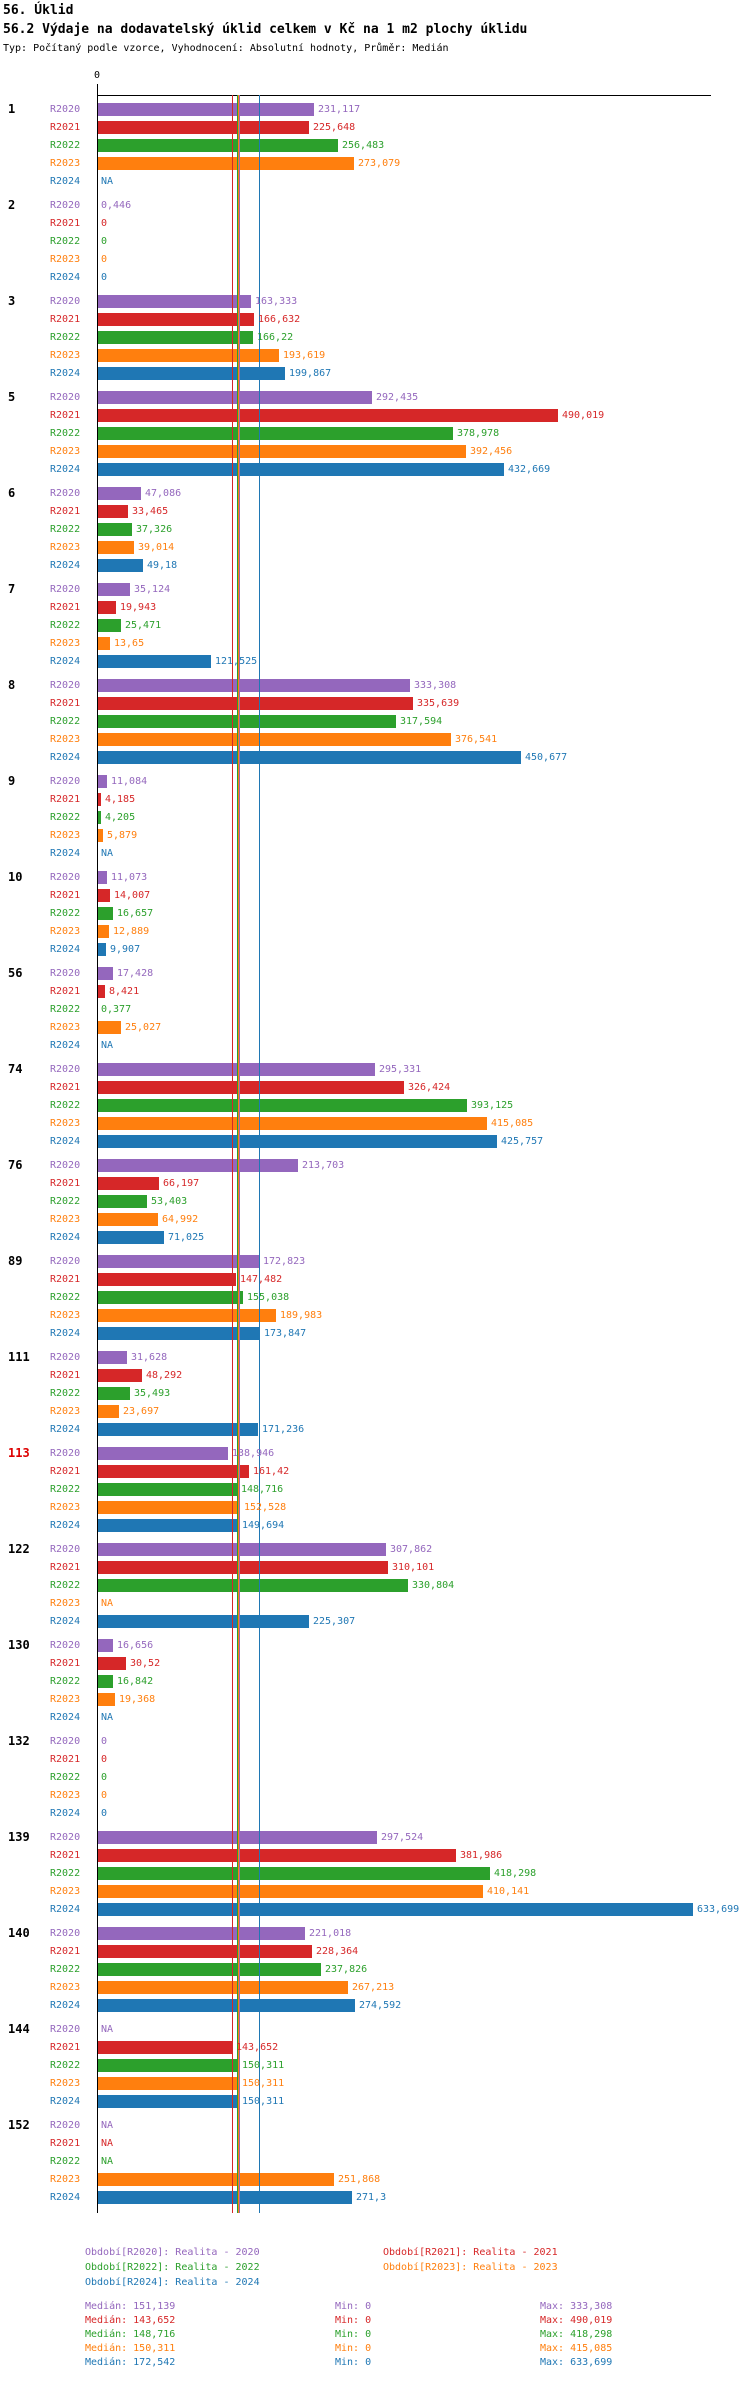 Image resolution: width=750 pixels, height=2384 pixels. What do you see at coordinates (371, 2197) in the screenshot?
I see `value-label: 271,3` at bounding box center [371, 2197].